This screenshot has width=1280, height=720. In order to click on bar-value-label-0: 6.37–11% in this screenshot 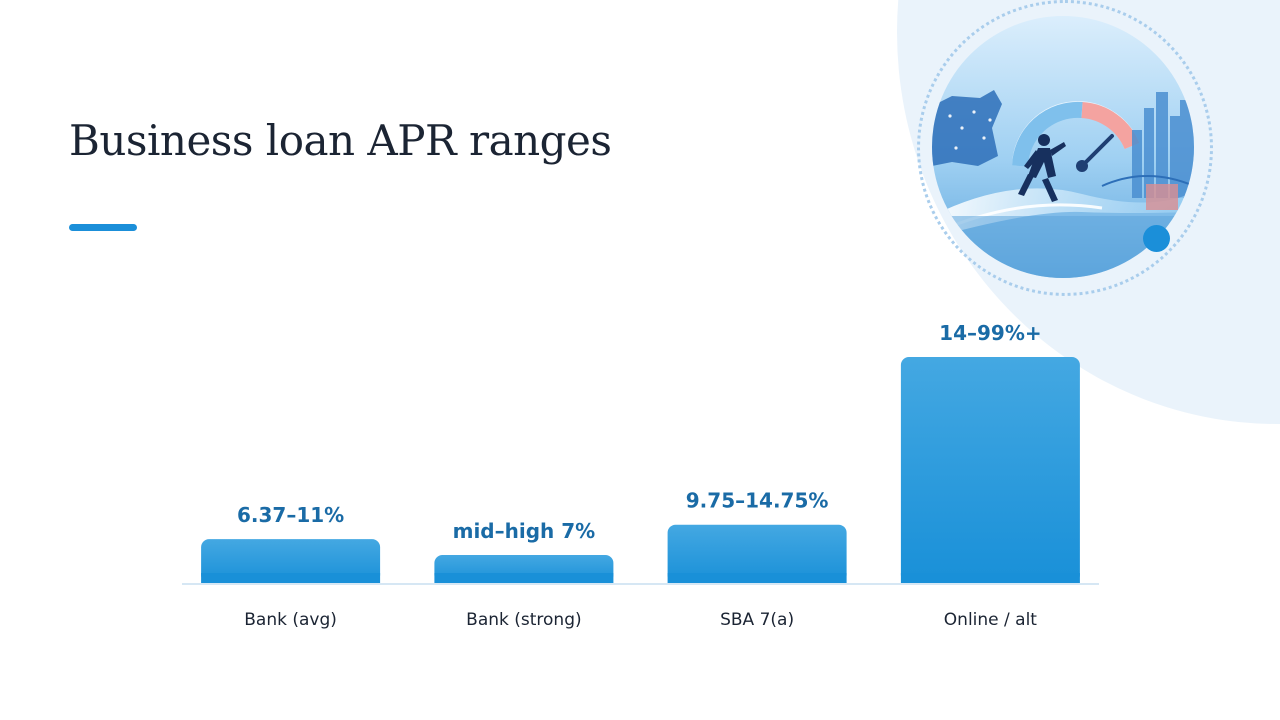, I will do `click(290, 515)`.